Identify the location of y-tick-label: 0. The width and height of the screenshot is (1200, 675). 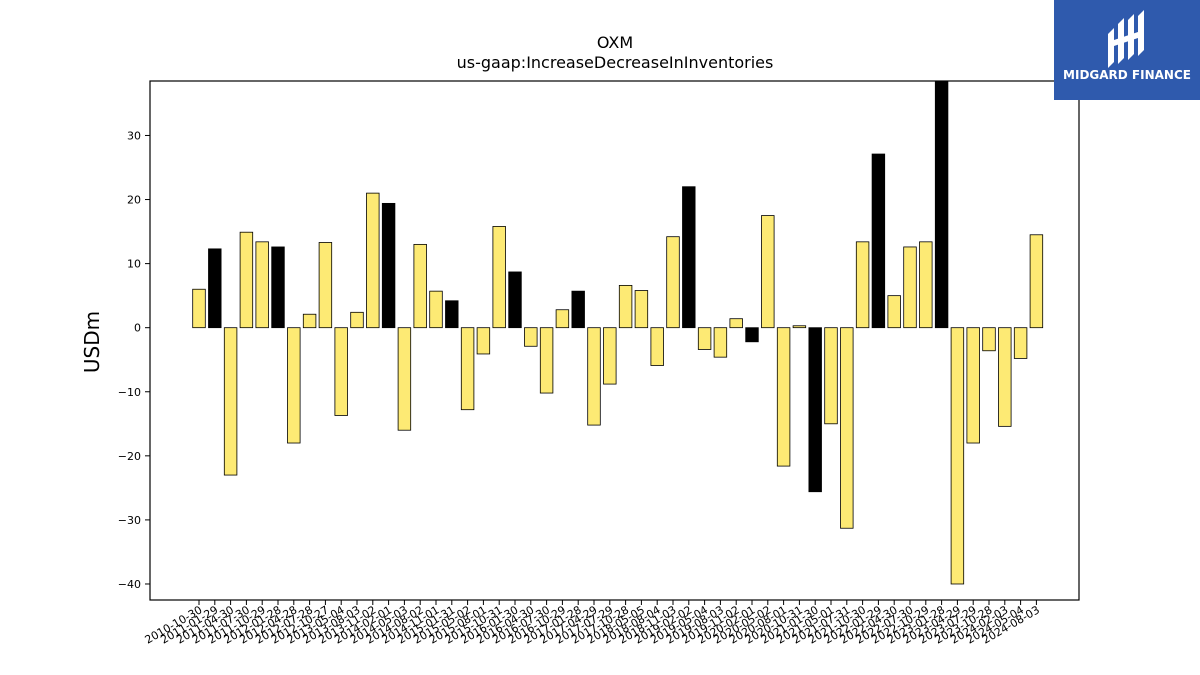
(137, 328).